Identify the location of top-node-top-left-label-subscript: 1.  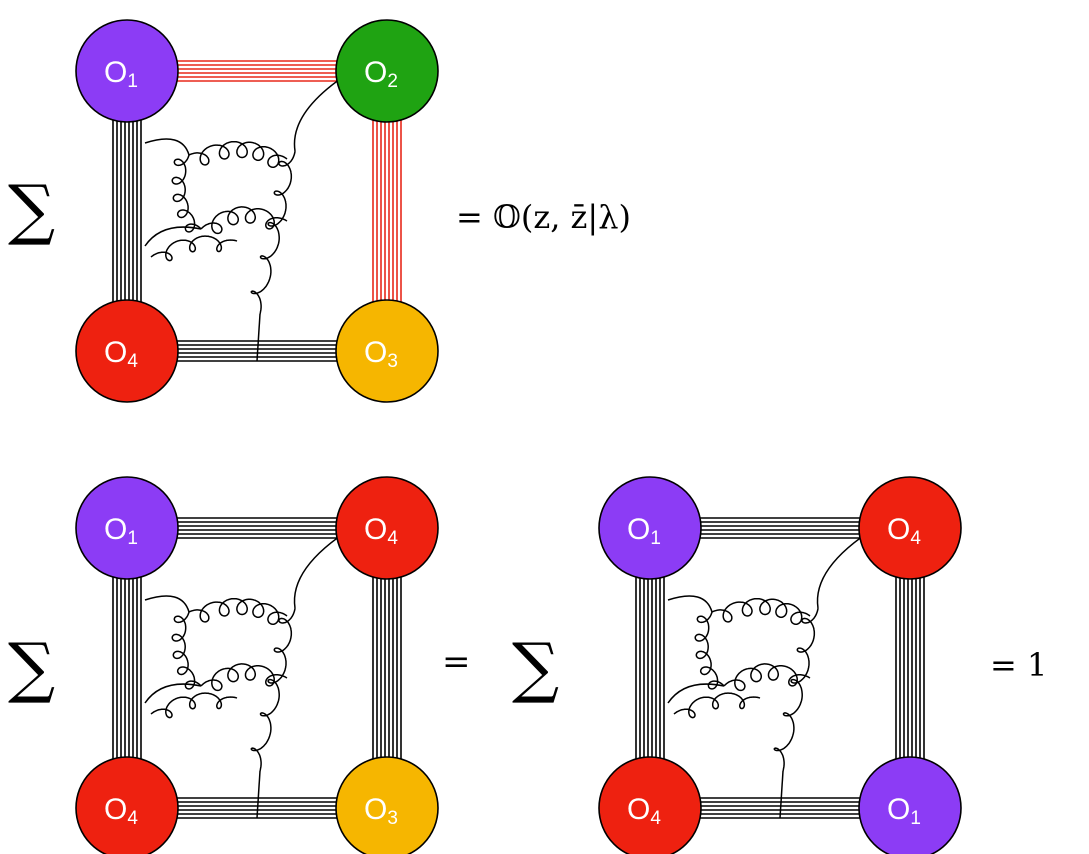
(132, 81).